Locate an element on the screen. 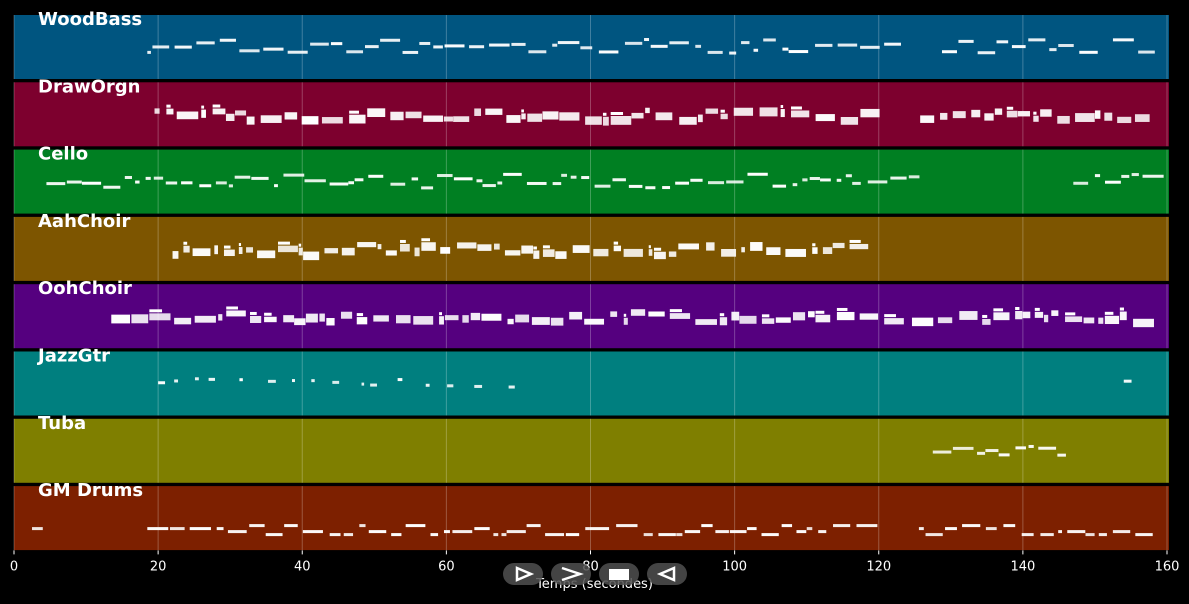 The width and height of the screenshot is (1189, 604). back-button is located at coordinates (667, 574).